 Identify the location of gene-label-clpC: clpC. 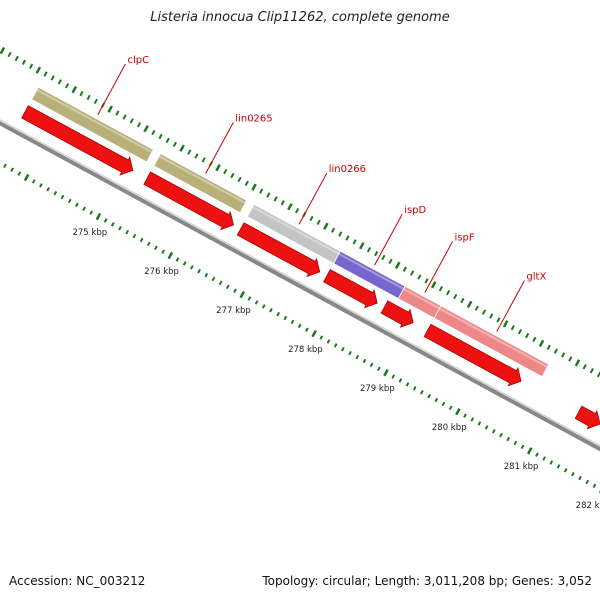
(139, 60).